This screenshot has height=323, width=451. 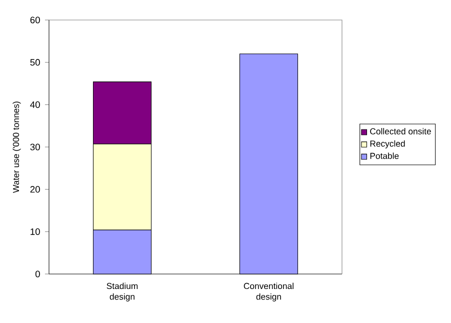 I want to click on legend-label: Recycled, so click(x=387, y=144).